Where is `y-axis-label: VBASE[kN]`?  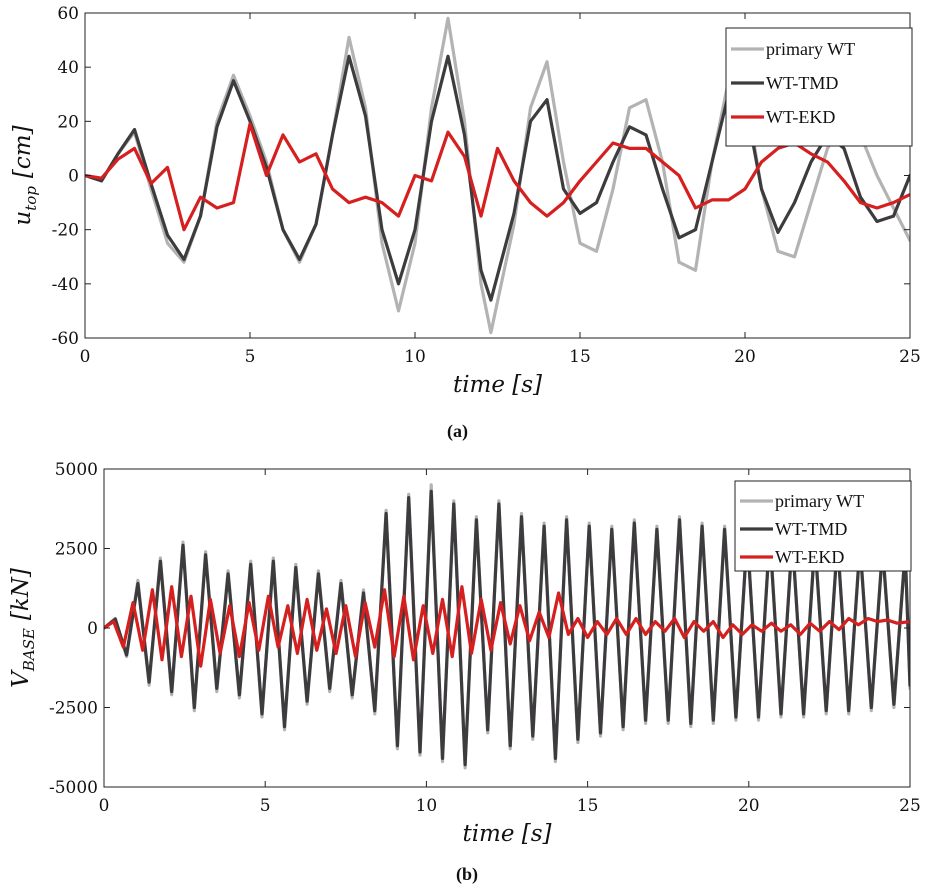
y-axis-label: VBASE[kN] is located at coordinates (23, 628).